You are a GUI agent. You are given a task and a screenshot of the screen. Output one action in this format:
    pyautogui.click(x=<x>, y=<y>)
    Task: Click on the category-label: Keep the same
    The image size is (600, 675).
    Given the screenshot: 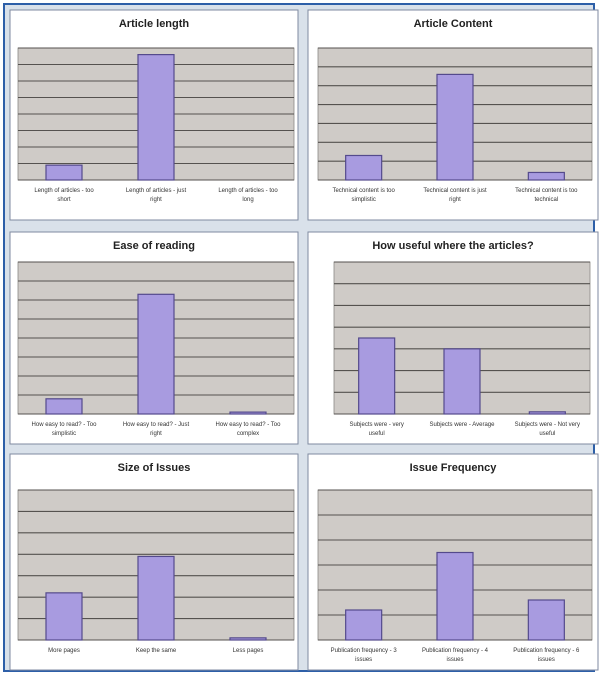 What is the action you would take?
    pyautogui.click(x=156, y=651)
    